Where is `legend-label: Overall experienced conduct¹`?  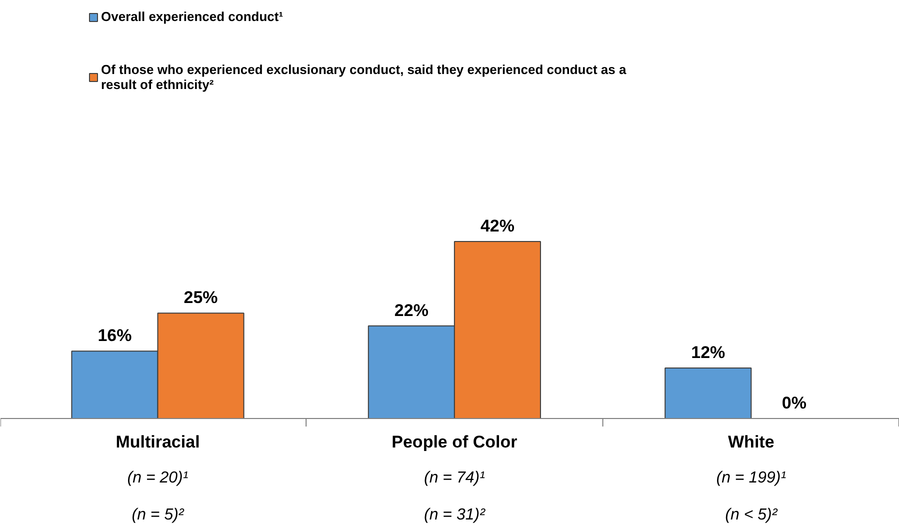
legend-label: Overall experienced conduct¹ is located at coordinates (192, 16).